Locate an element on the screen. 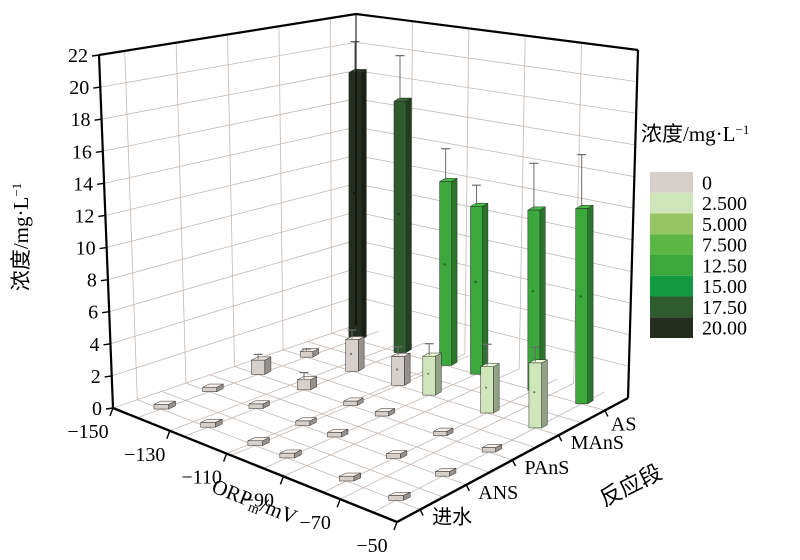 The height and width of the screenshot is (560, 800). legend-label-7: 20.00 is located at coordinates (724, 329).